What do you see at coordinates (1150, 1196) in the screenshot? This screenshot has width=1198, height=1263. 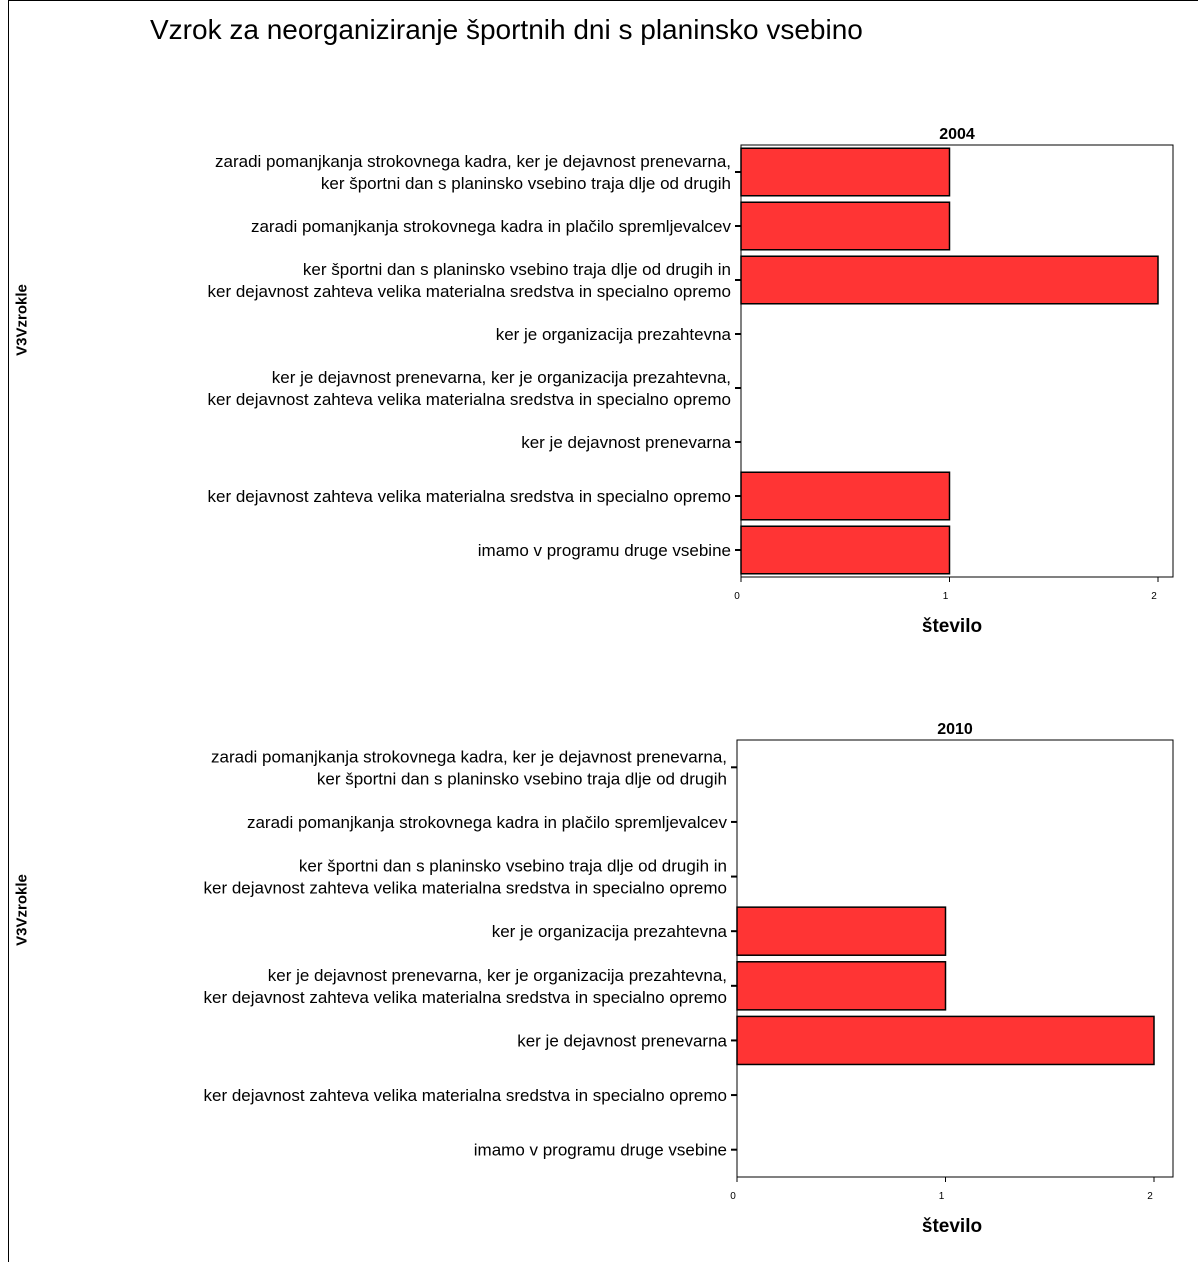 I see `x-tick-label-2010-2: 2` at bounding box center [1150, 1196].